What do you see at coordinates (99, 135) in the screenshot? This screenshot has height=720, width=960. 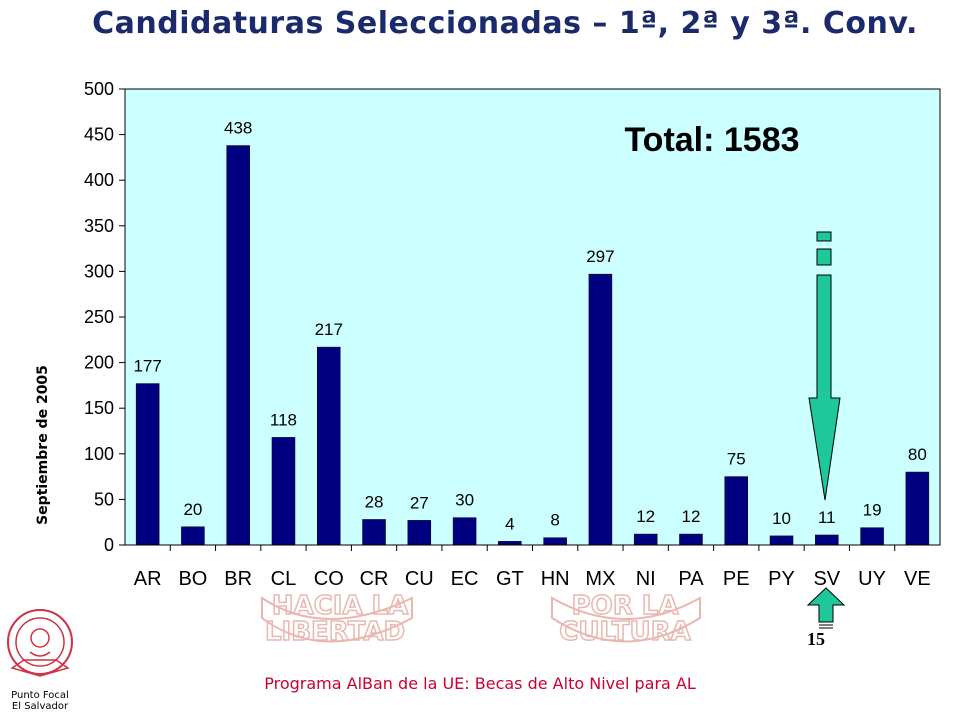 I see `y-tick-label: 450` at bounding box center [99, 135].